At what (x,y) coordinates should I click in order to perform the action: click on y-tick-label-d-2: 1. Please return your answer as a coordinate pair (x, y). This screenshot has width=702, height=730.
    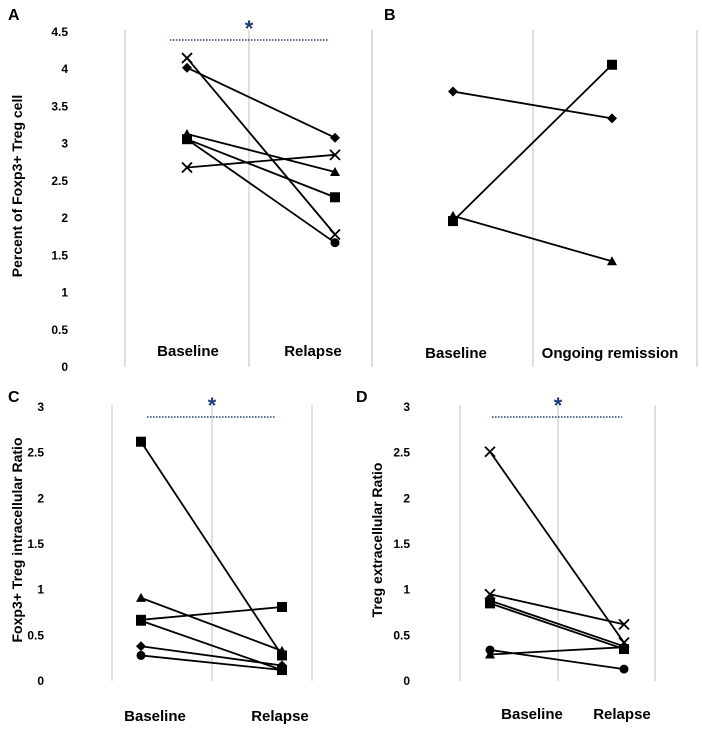
    Looking at the image, I should click on (406, 590).